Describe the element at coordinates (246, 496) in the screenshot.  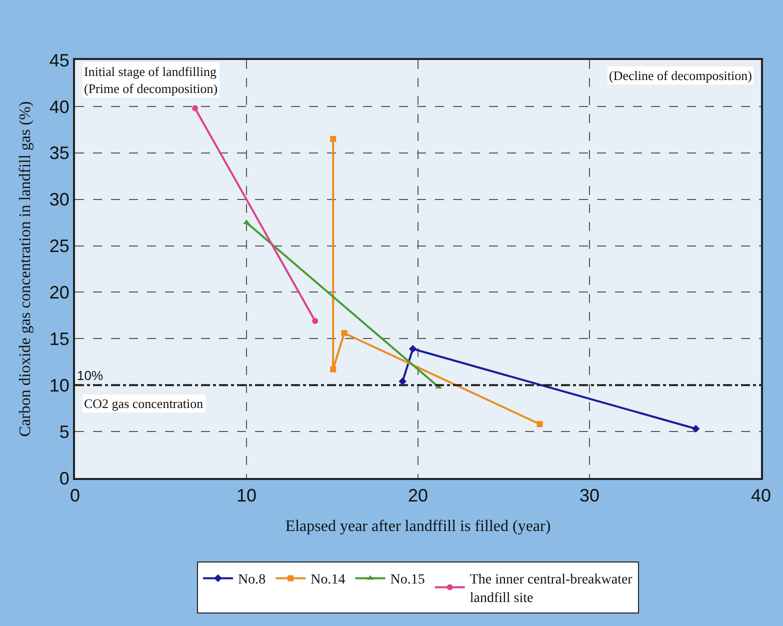
I see `x-tick-label: 10` at that location.